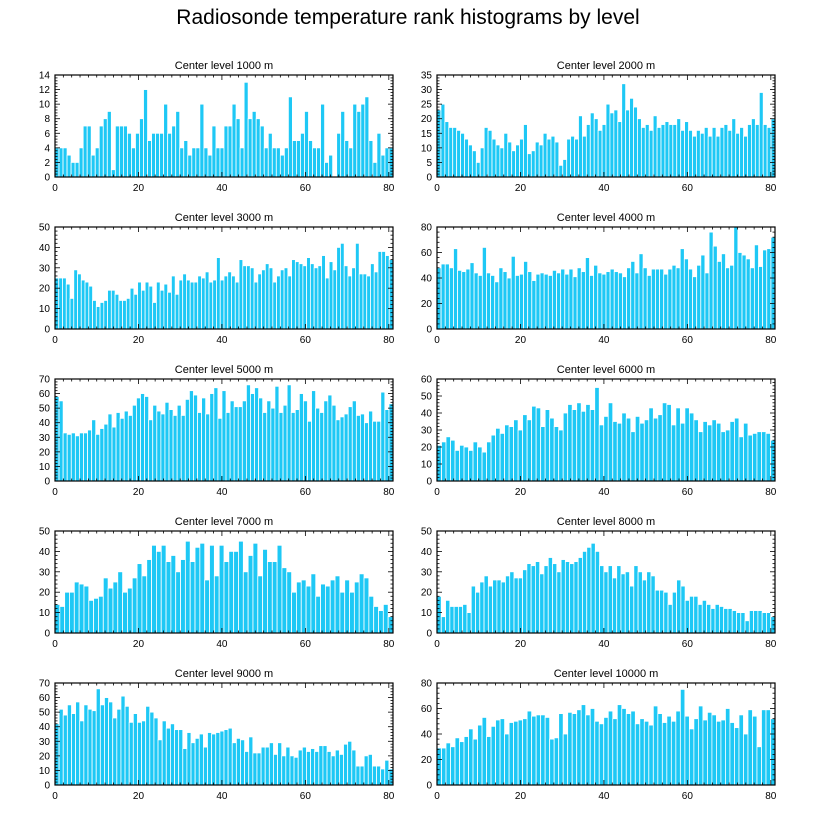  What do you see at coordinates (606, 66) in the screenshot?
I see `panel-title: Center level 2000 m` at bounding box center [606, 66].